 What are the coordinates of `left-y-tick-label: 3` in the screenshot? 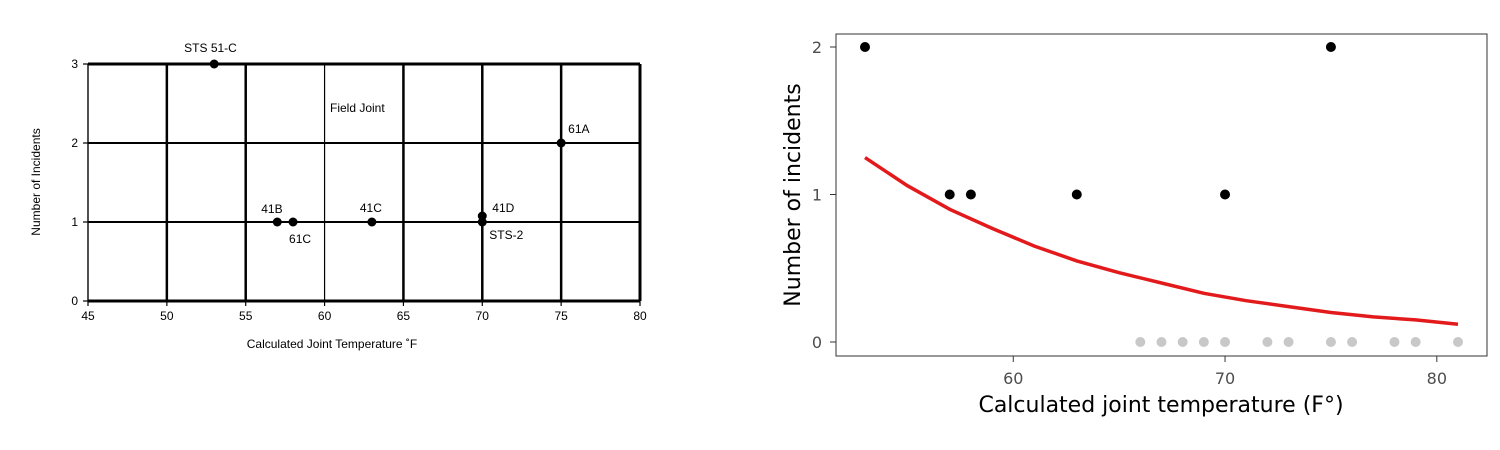 It's located at (74, 64).